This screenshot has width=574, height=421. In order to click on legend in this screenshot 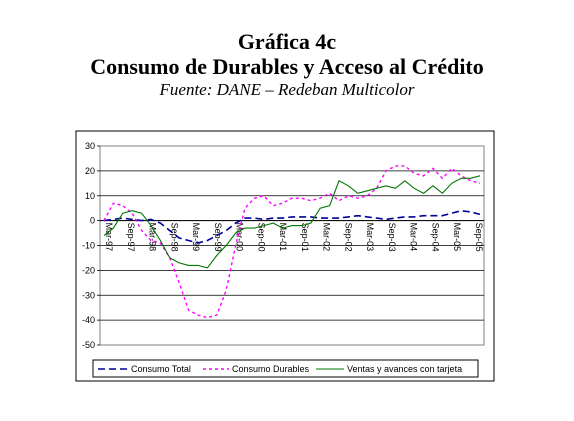, I will do `click(285, 368)`.